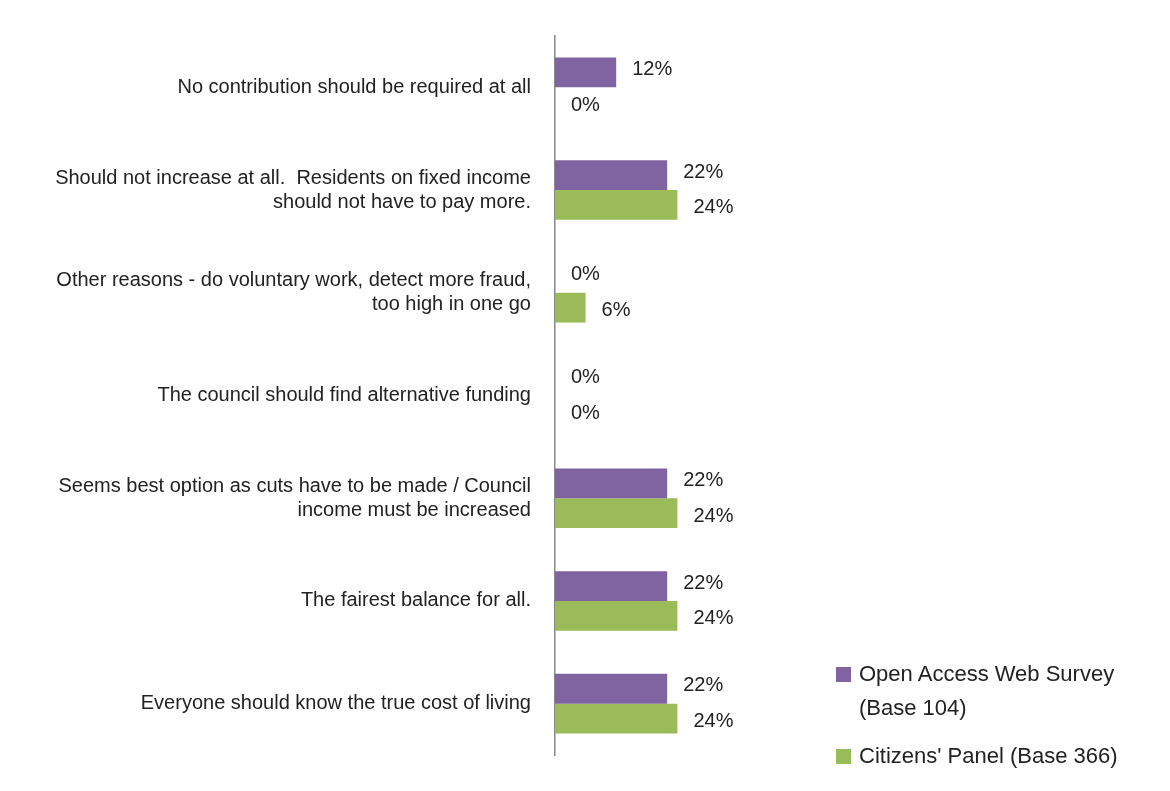  Describe the element at coordinates (335, 702) in the screenshot. I see `y-tick-label: Everyone should know the true cost of living` at that location.